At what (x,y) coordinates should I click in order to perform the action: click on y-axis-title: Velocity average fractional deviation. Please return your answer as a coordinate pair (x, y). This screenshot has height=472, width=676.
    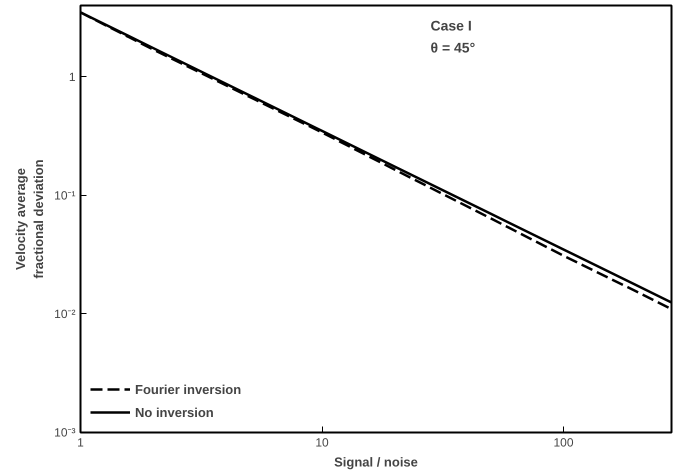
    Looking at the image, I should click on (29, 219).